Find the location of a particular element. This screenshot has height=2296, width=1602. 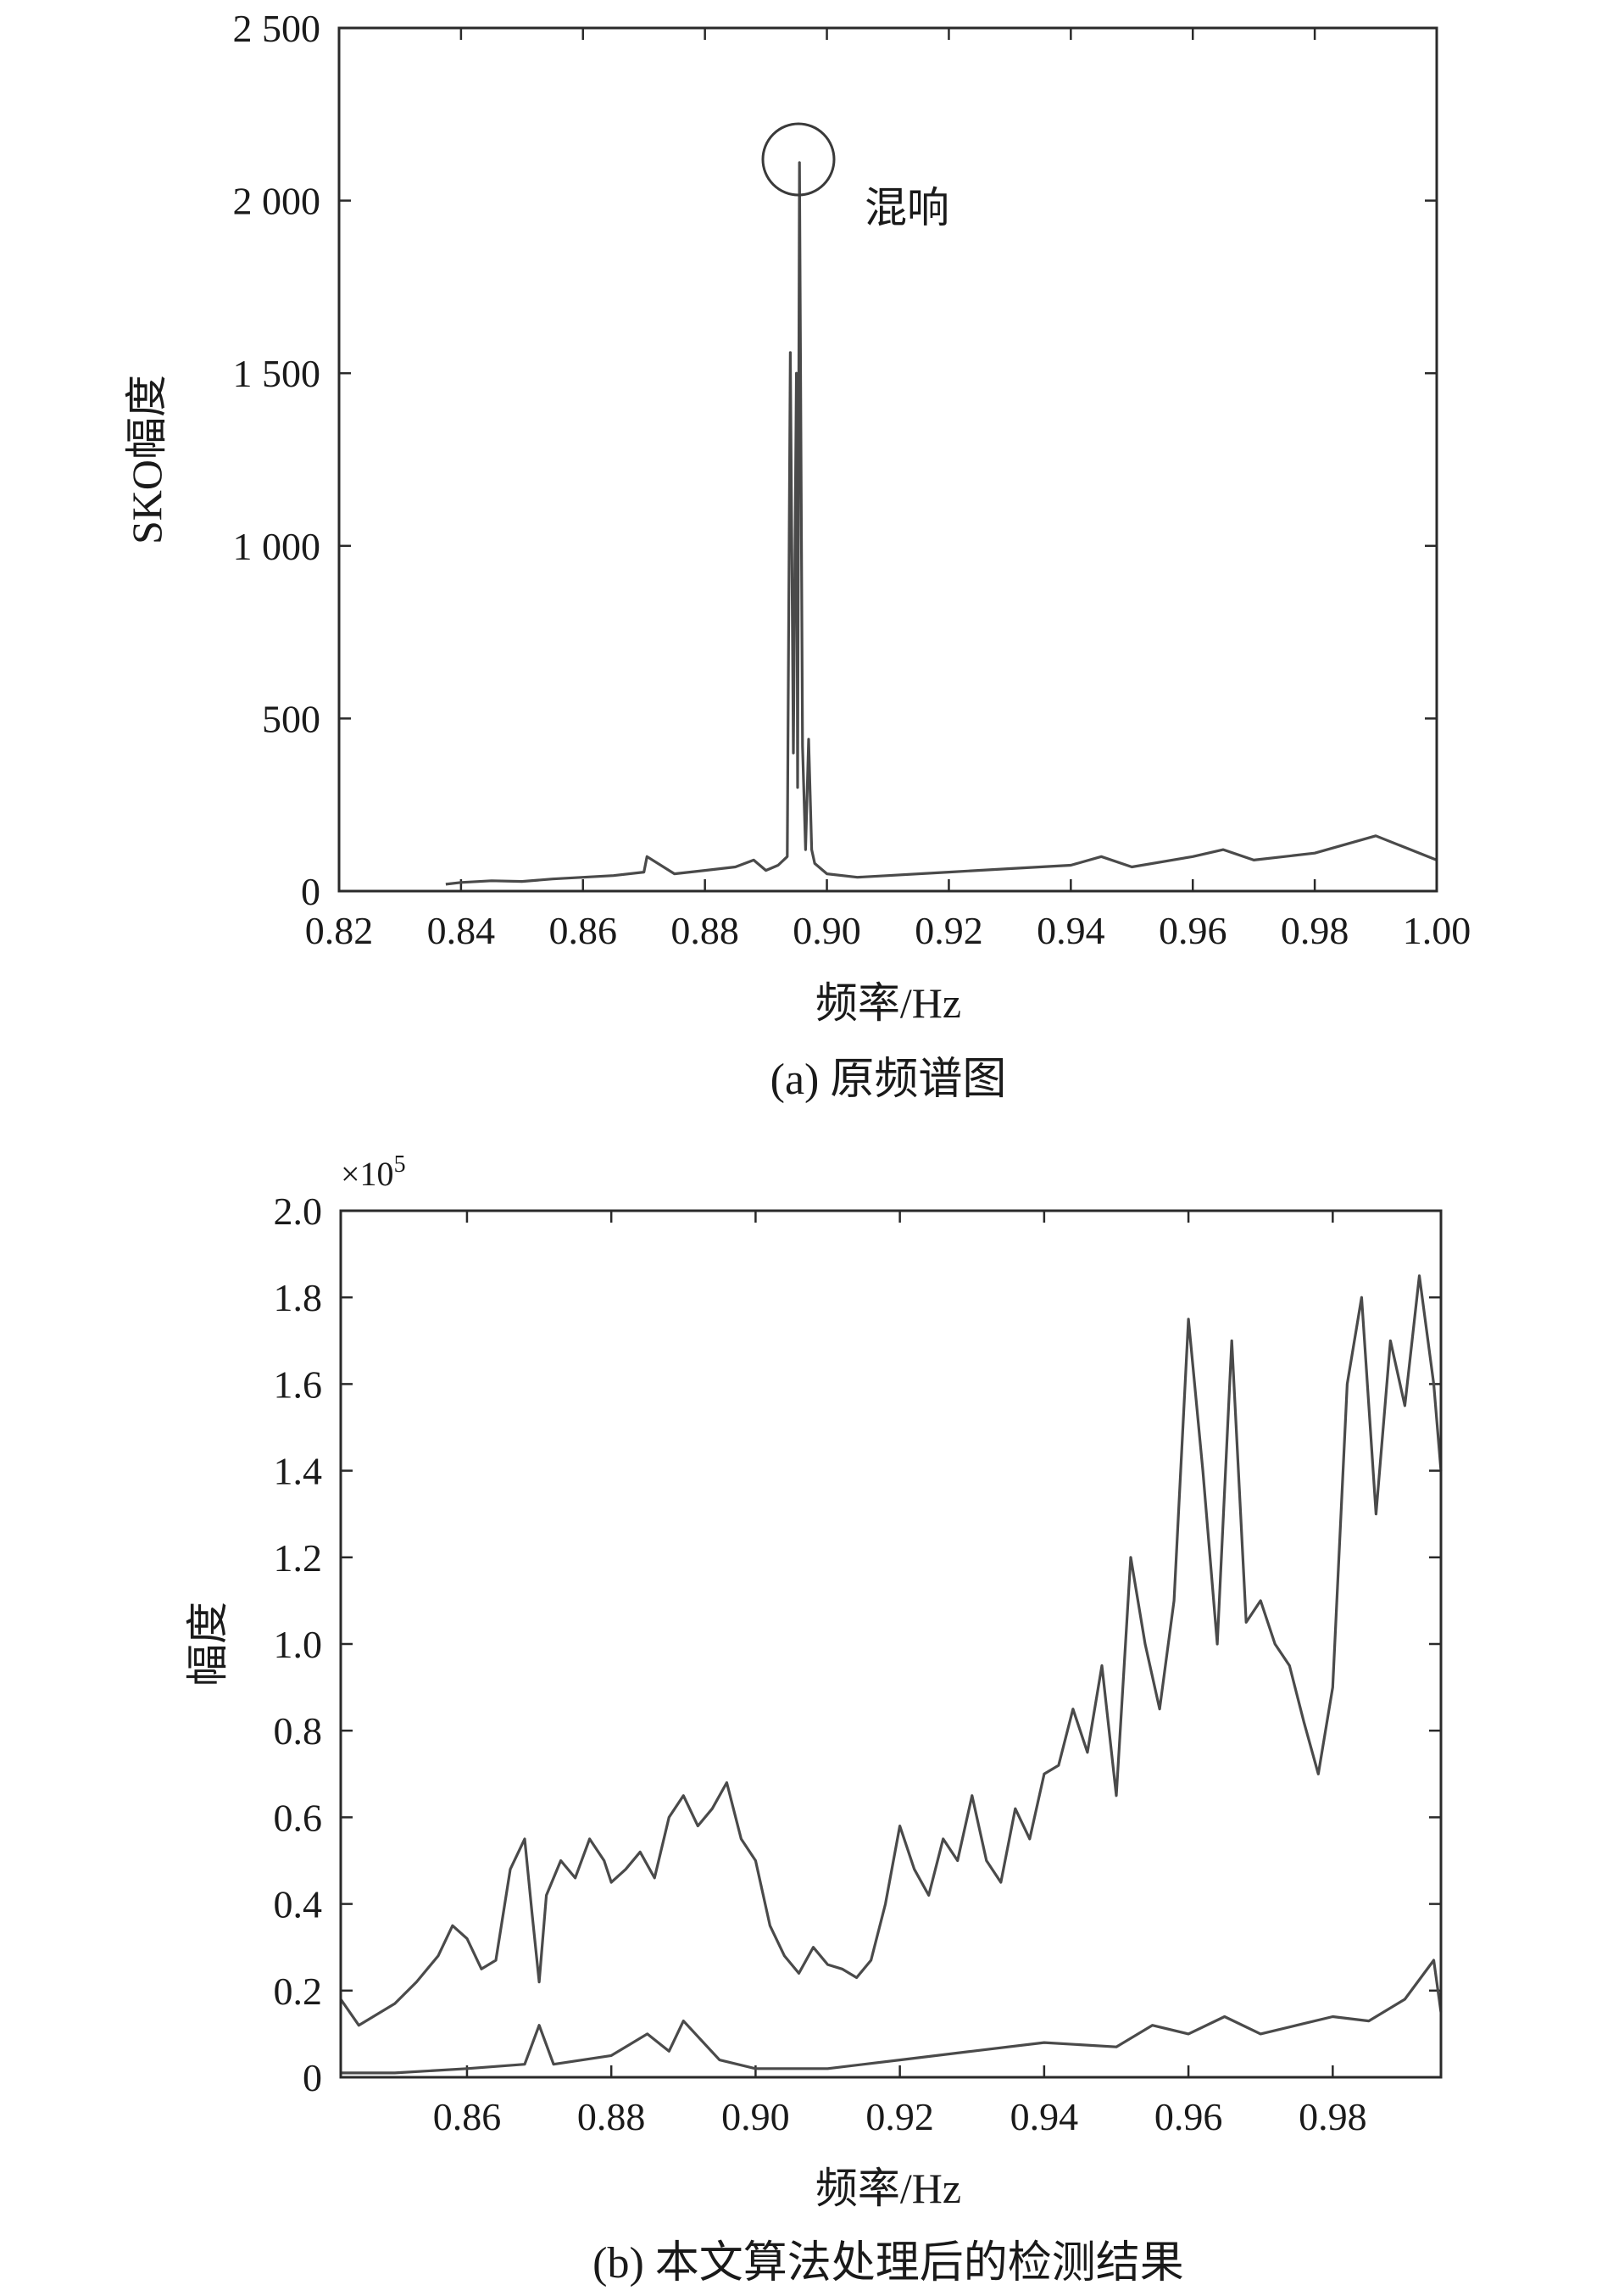

panel-b-y-tick-label: 1.6 is located at coordinates (298, 1384).